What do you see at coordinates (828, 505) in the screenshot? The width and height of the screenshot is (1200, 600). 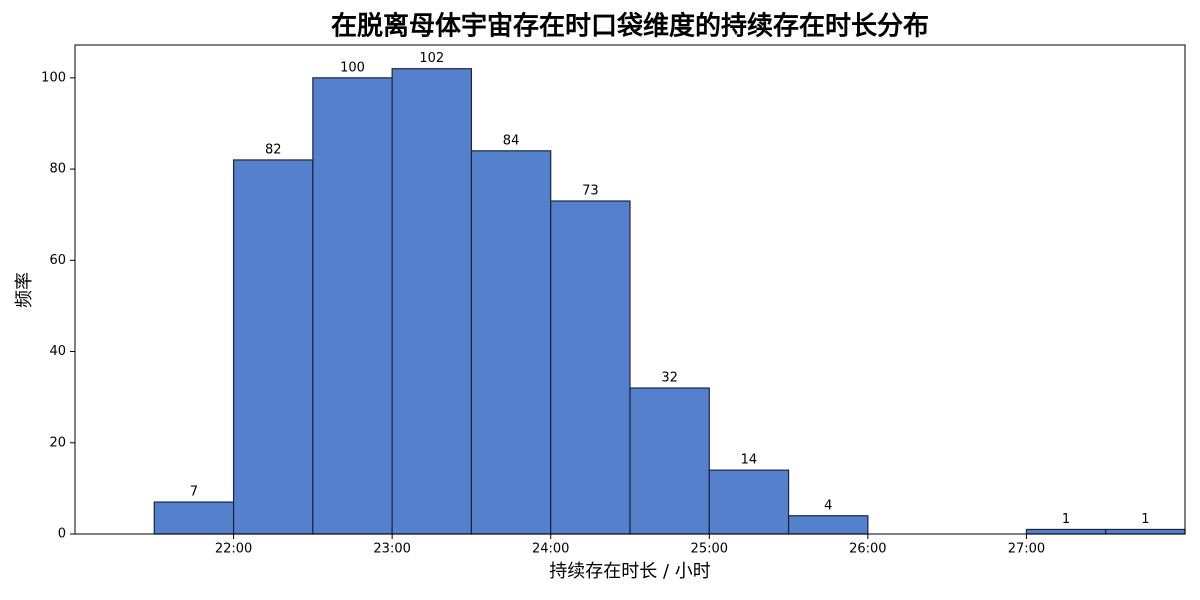 I see `data-label: 4` at bounding box center [828, 505].